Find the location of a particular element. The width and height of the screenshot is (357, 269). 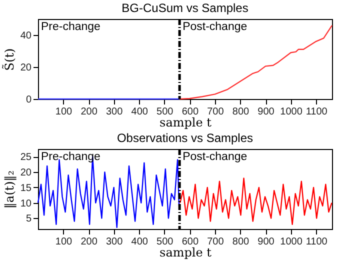

y-tick-label: 0 is located at coordinates (29, 100).